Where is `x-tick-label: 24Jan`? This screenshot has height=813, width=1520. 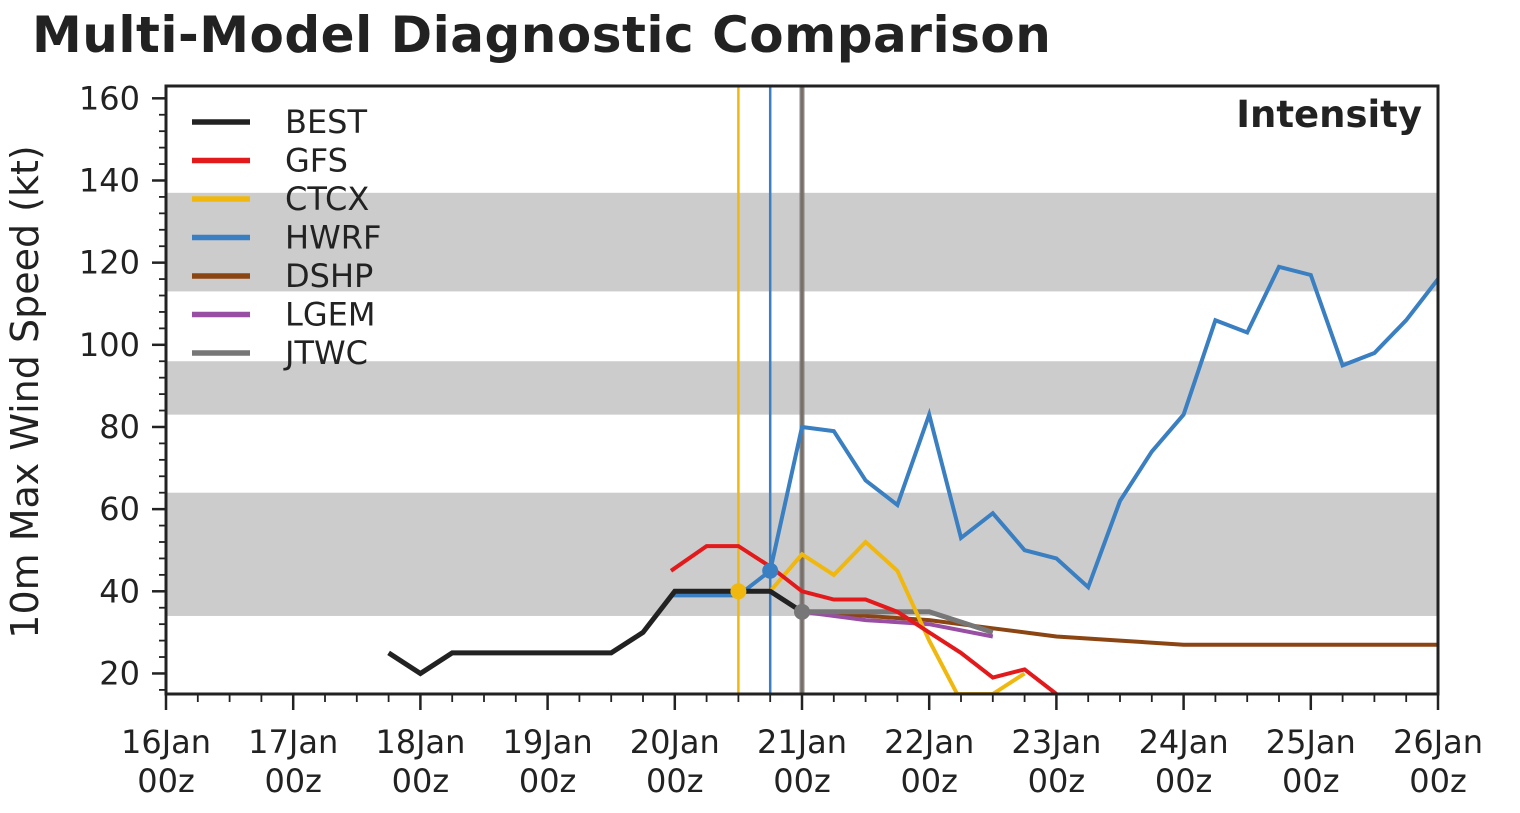
x-tick-label: 24Jan is located at coordinates (1184, 742).